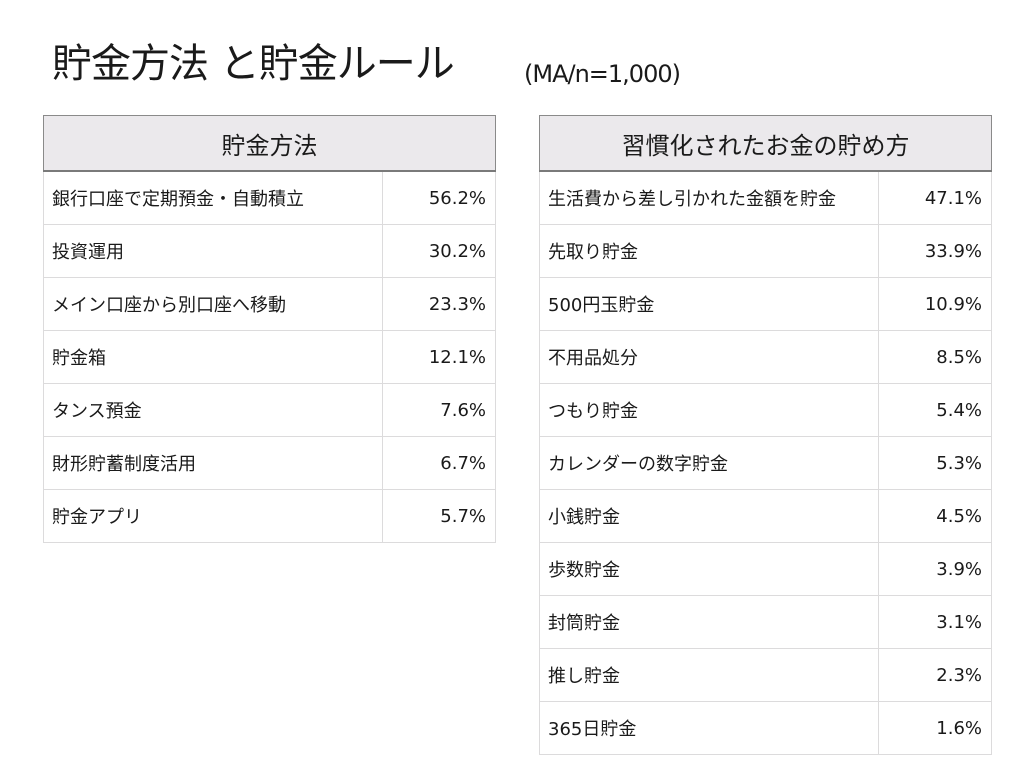  I want to click on table-row: 投資運用 30.2%, so click(270, 251).